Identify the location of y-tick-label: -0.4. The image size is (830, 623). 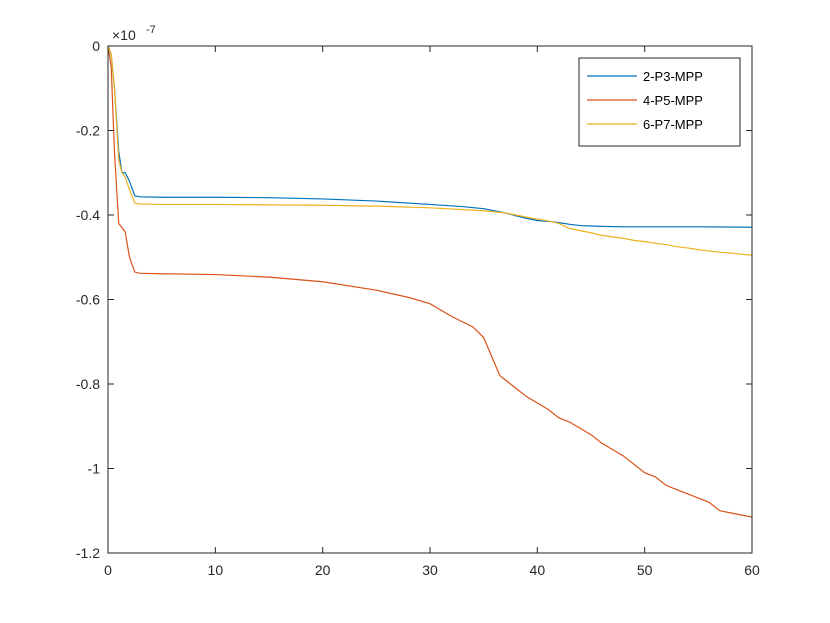
(88, 215).